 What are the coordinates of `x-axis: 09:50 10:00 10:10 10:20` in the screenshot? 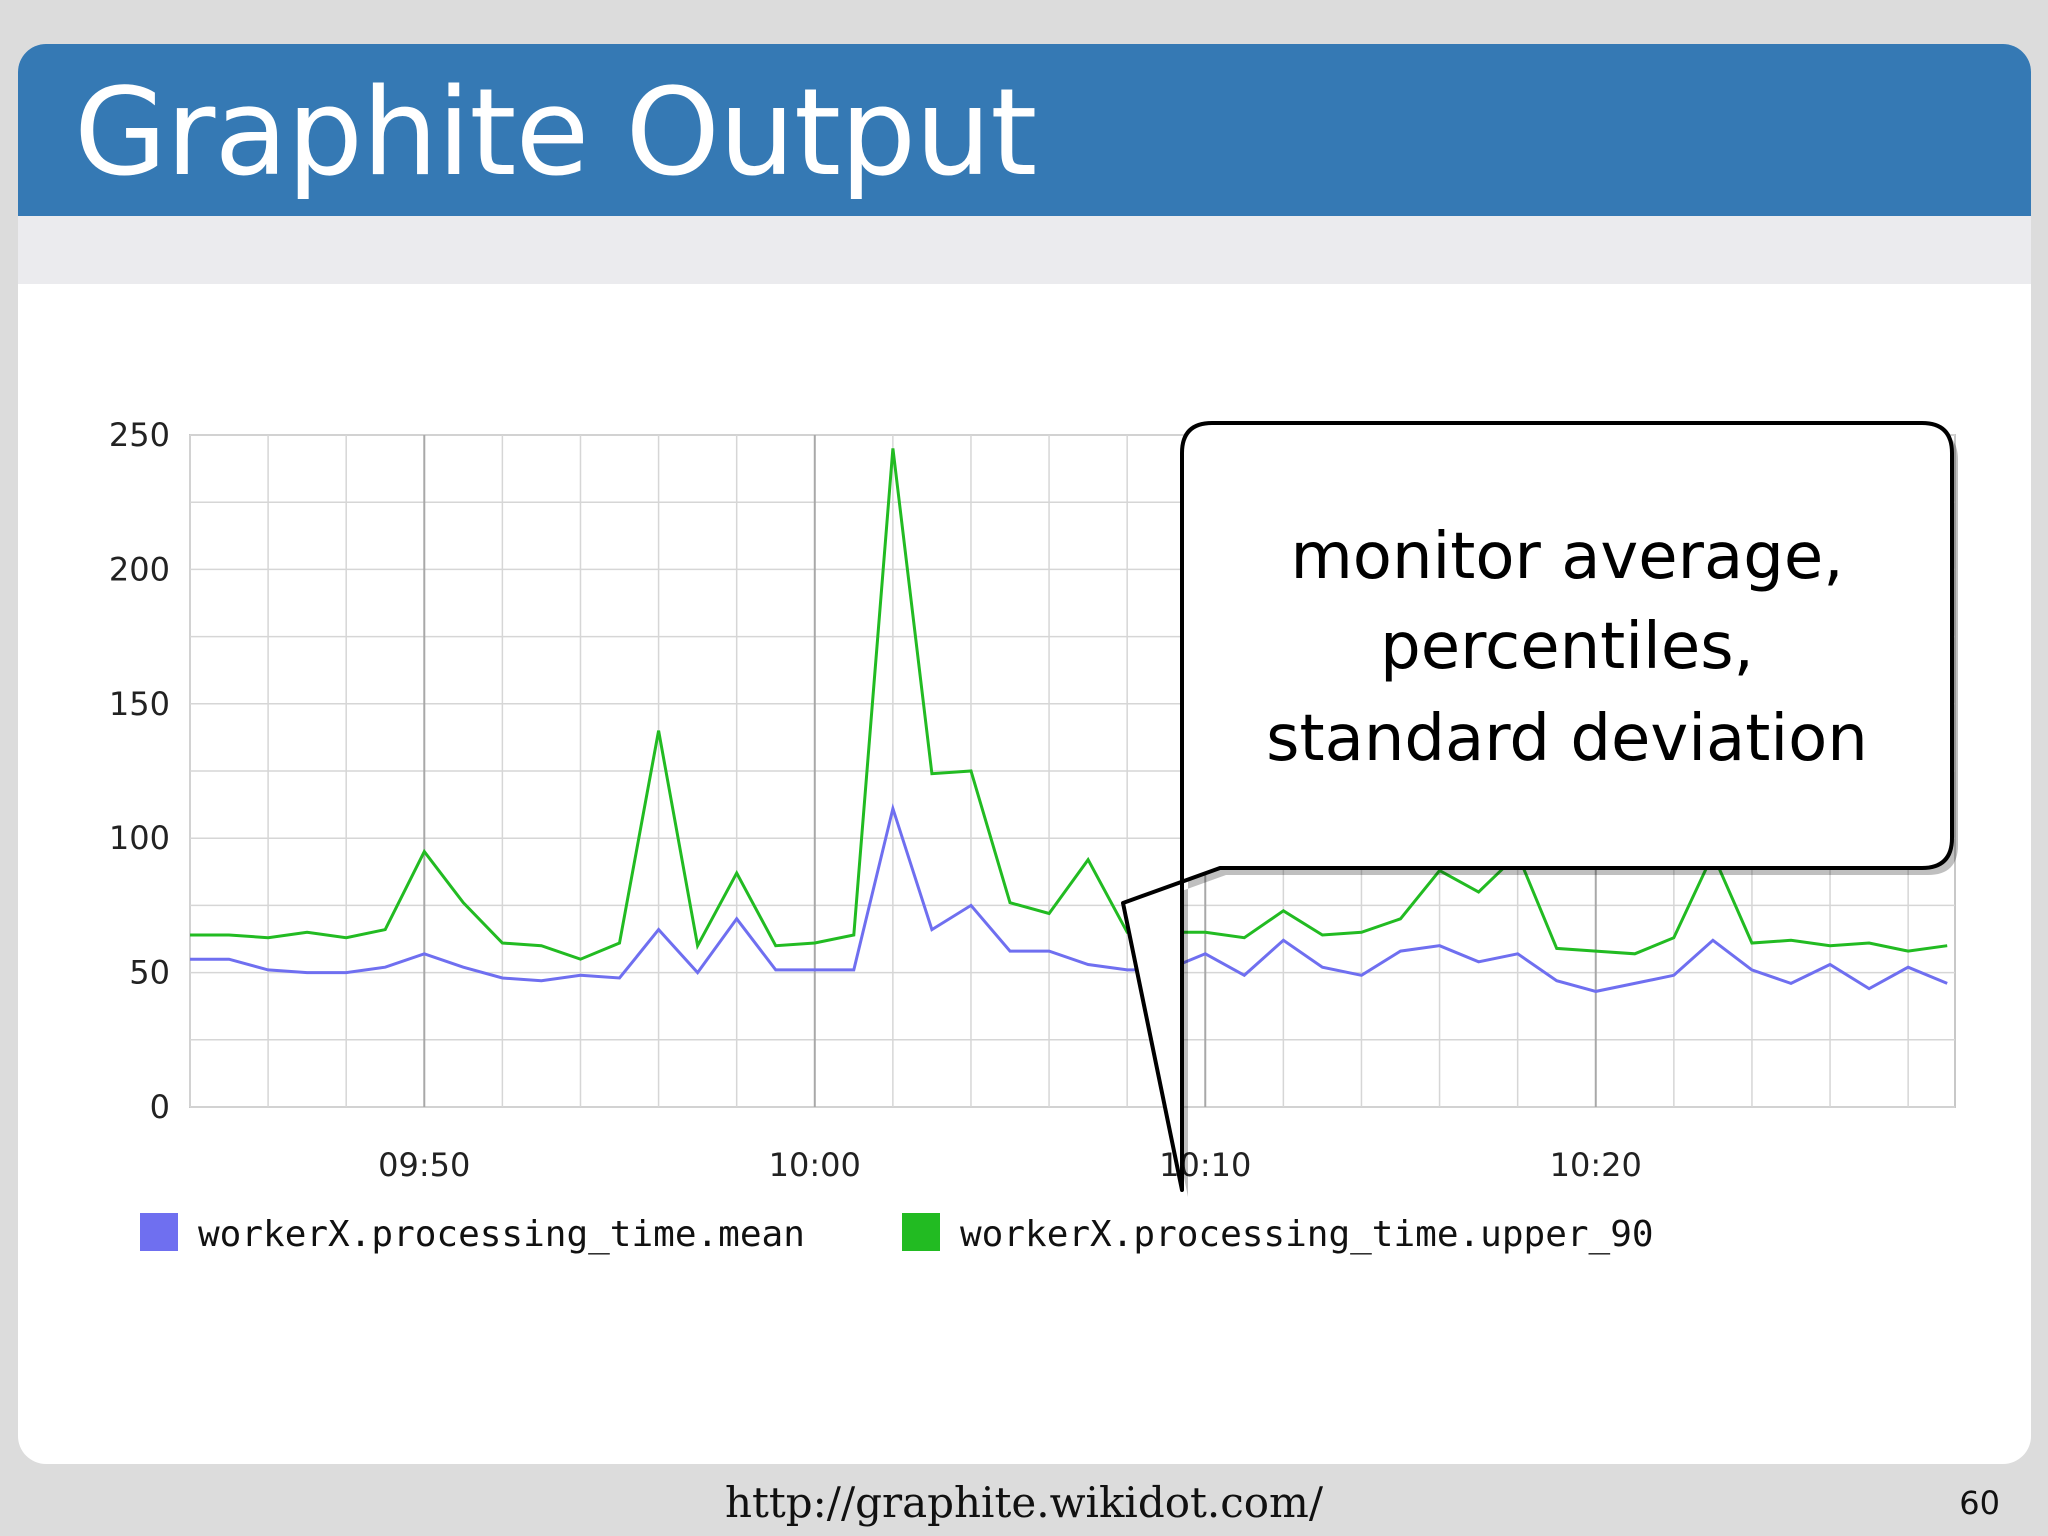 It's located at (1010, 1165).